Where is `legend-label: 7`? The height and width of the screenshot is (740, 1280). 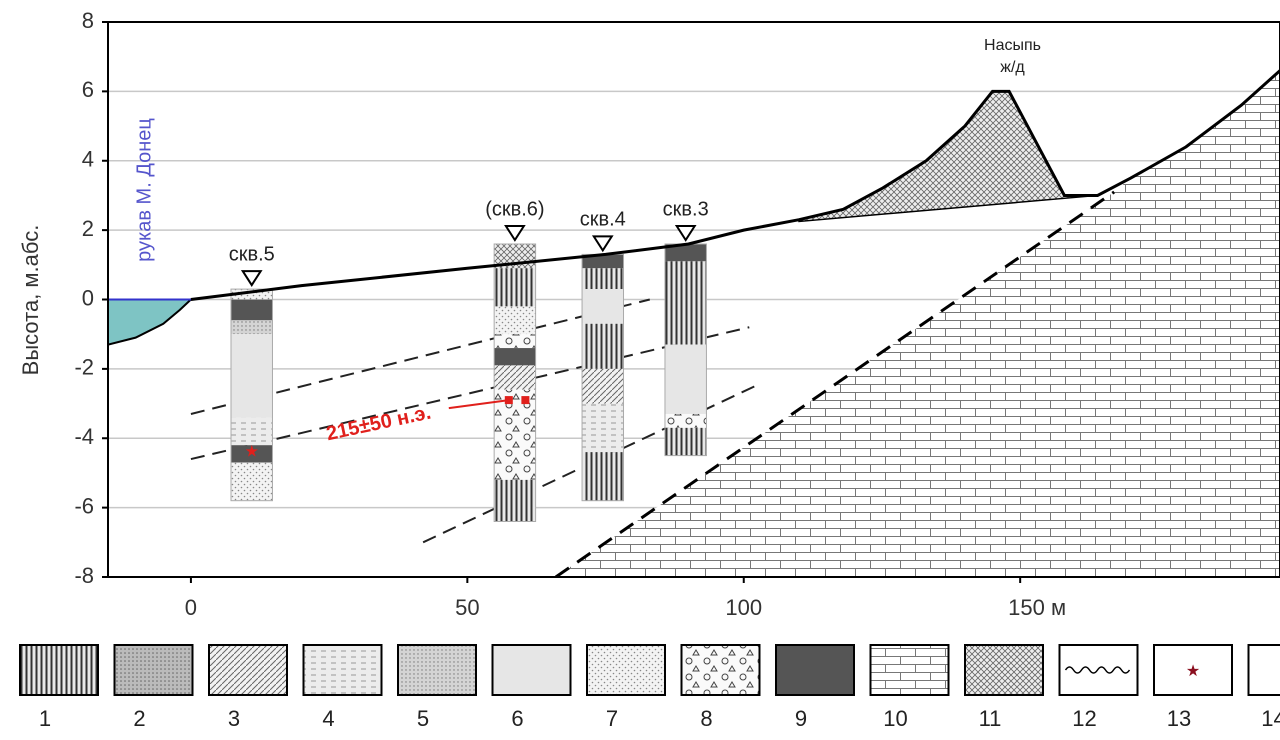 legend-label: 7 is located at coordinates (612, 718).